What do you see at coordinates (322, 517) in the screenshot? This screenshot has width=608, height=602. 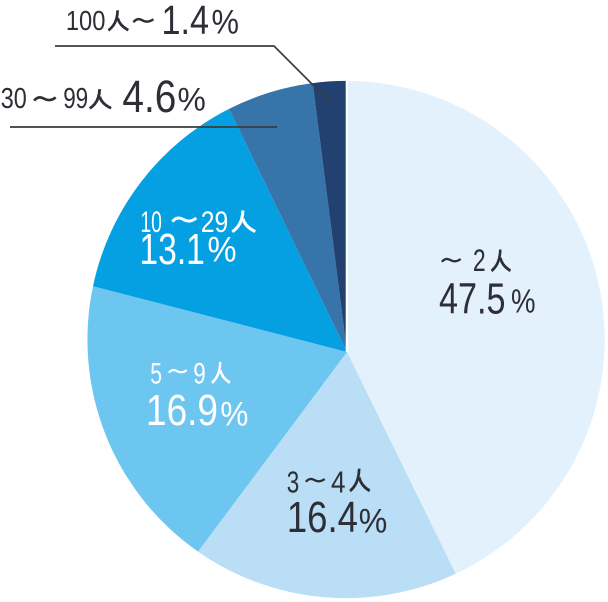 I see `svg-text: 16.4` at bounding box center [322, 517].